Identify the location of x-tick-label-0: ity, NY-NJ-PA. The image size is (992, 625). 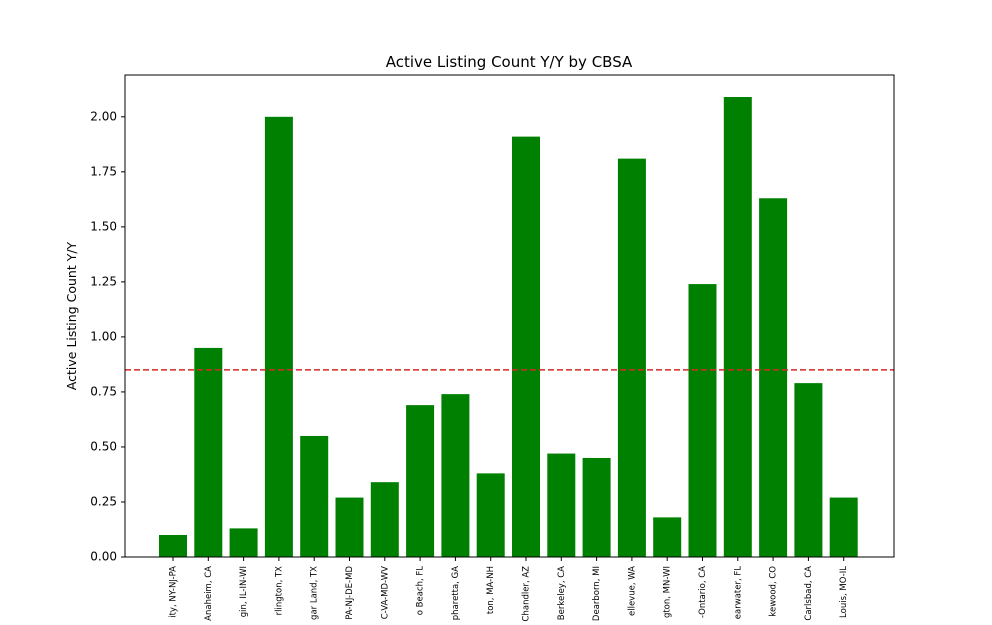
(174, 592).